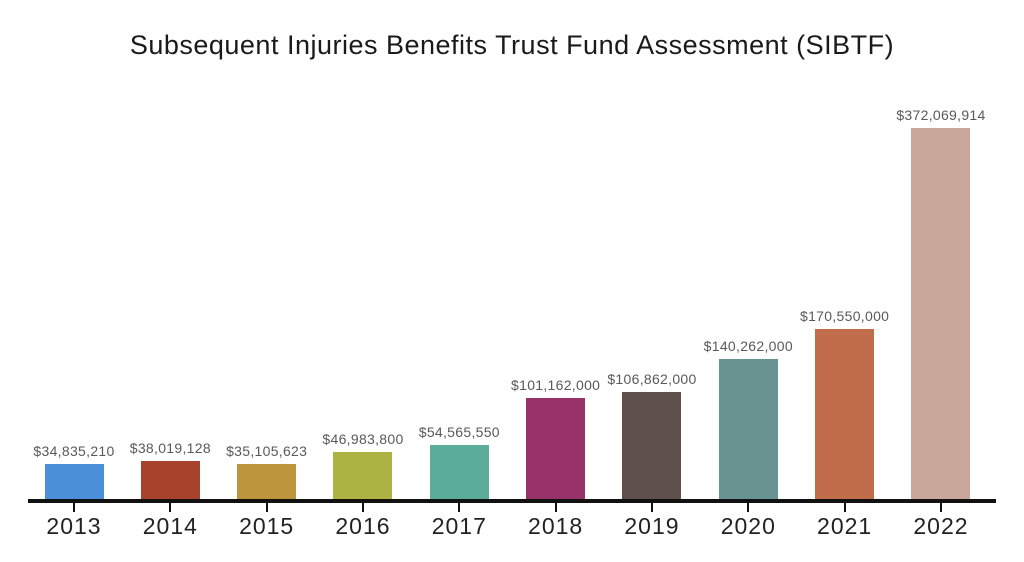 Image resolution: width=1024 pixels, height=562 pixels. I want to click on bar-2013, so click(74, 481).